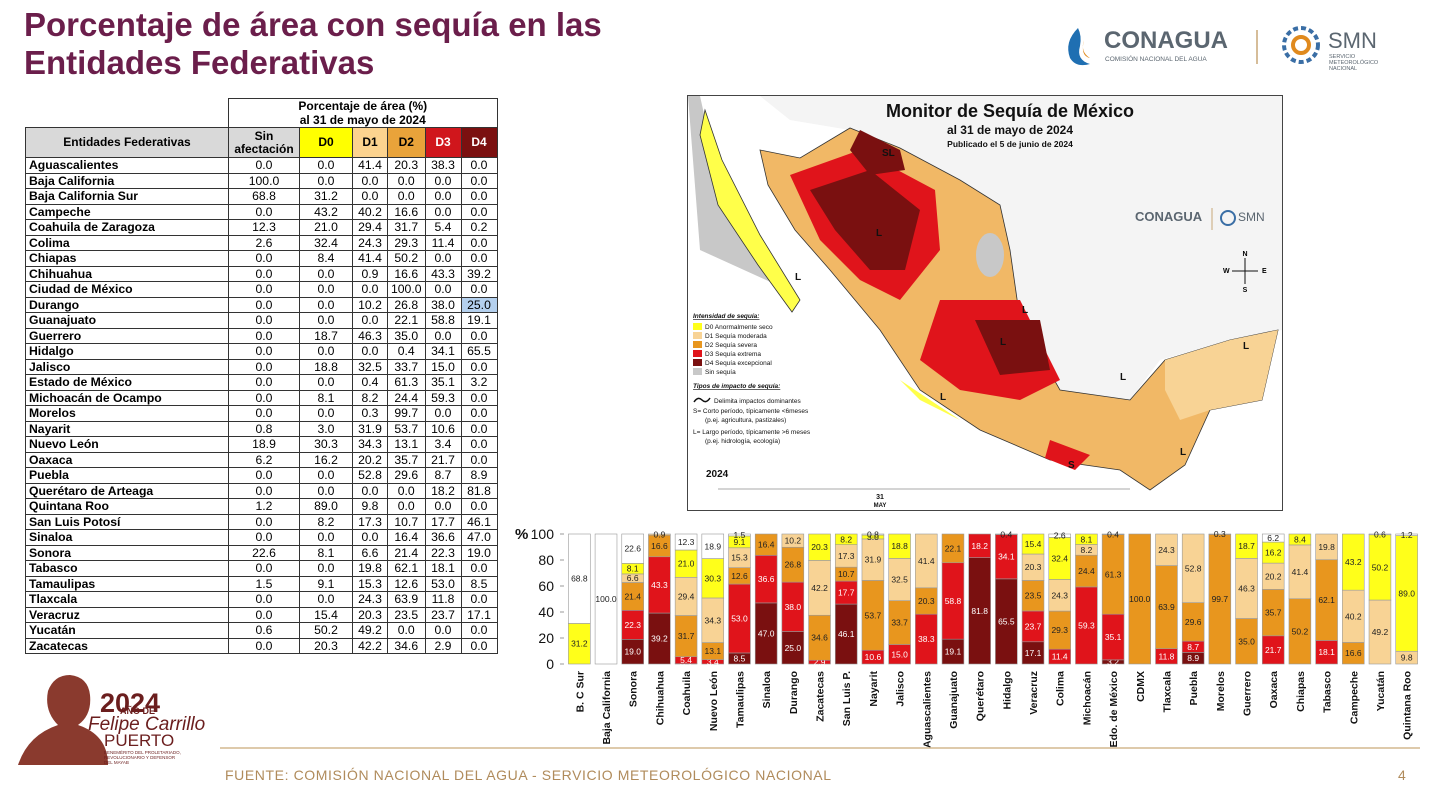 This screenshot has height=791, width=1434. What do you see at coordinates (713, 546) in the screenshot?
I see `data-label: 18.9` at bounding box center [713, 546].